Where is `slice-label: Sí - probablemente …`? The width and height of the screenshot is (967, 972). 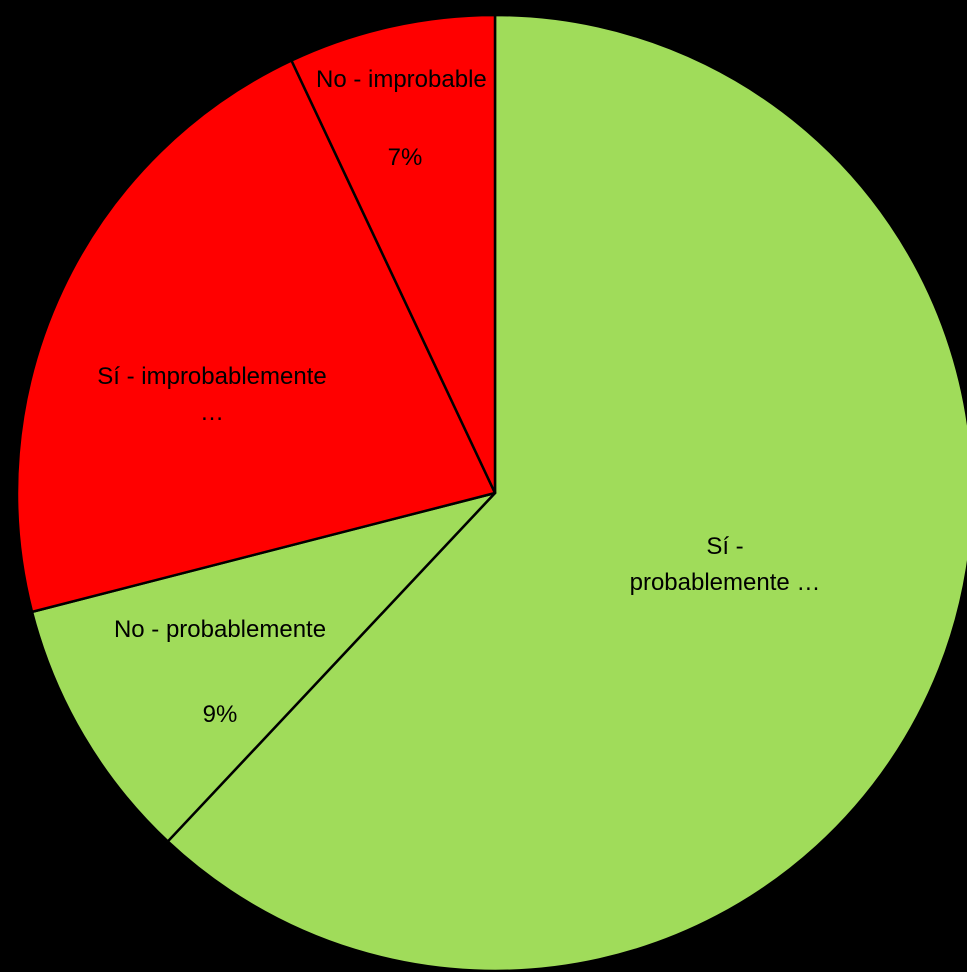 slice-label: Sí - probablemente … is located at coordinates (725, 564).